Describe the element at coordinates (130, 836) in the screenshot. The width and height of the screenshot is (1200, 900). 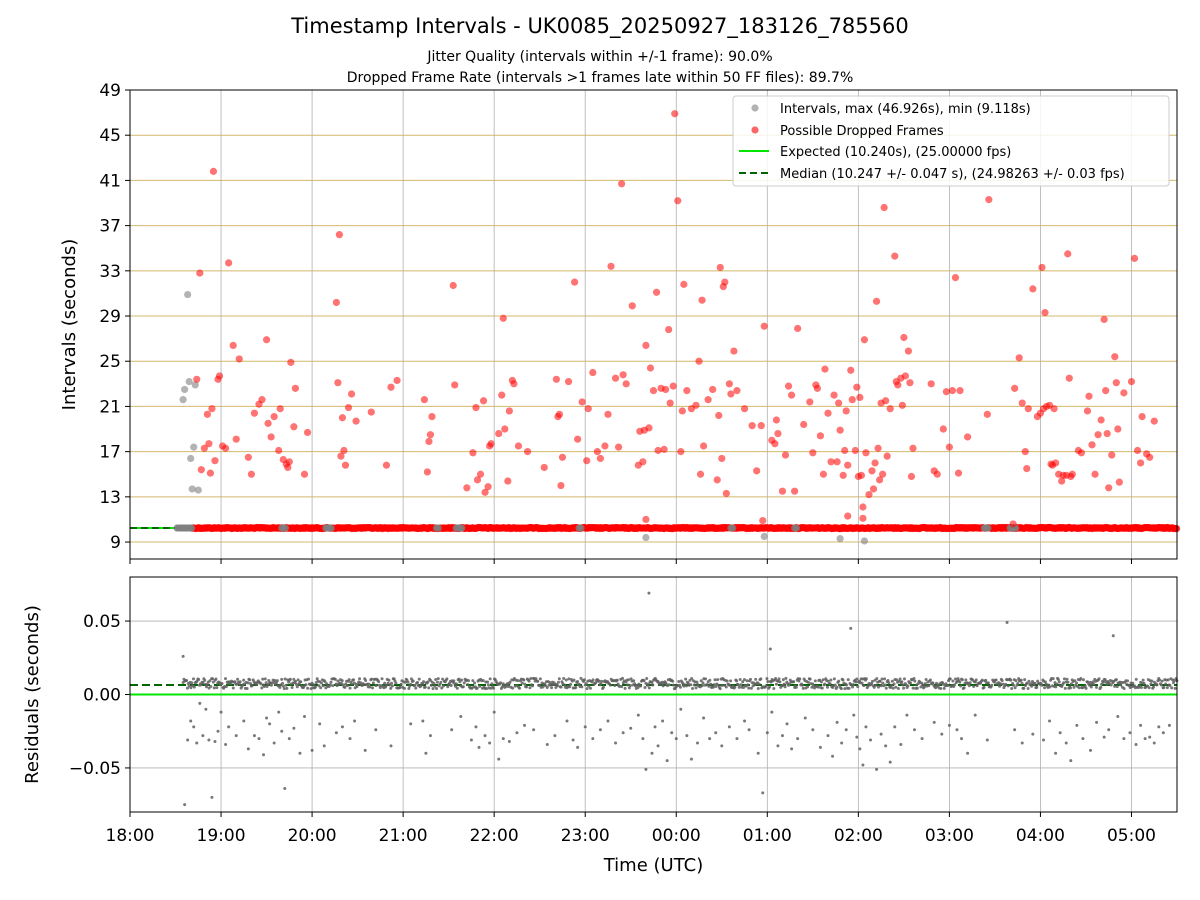
I see `x-tick-label: 18:00` at that location.